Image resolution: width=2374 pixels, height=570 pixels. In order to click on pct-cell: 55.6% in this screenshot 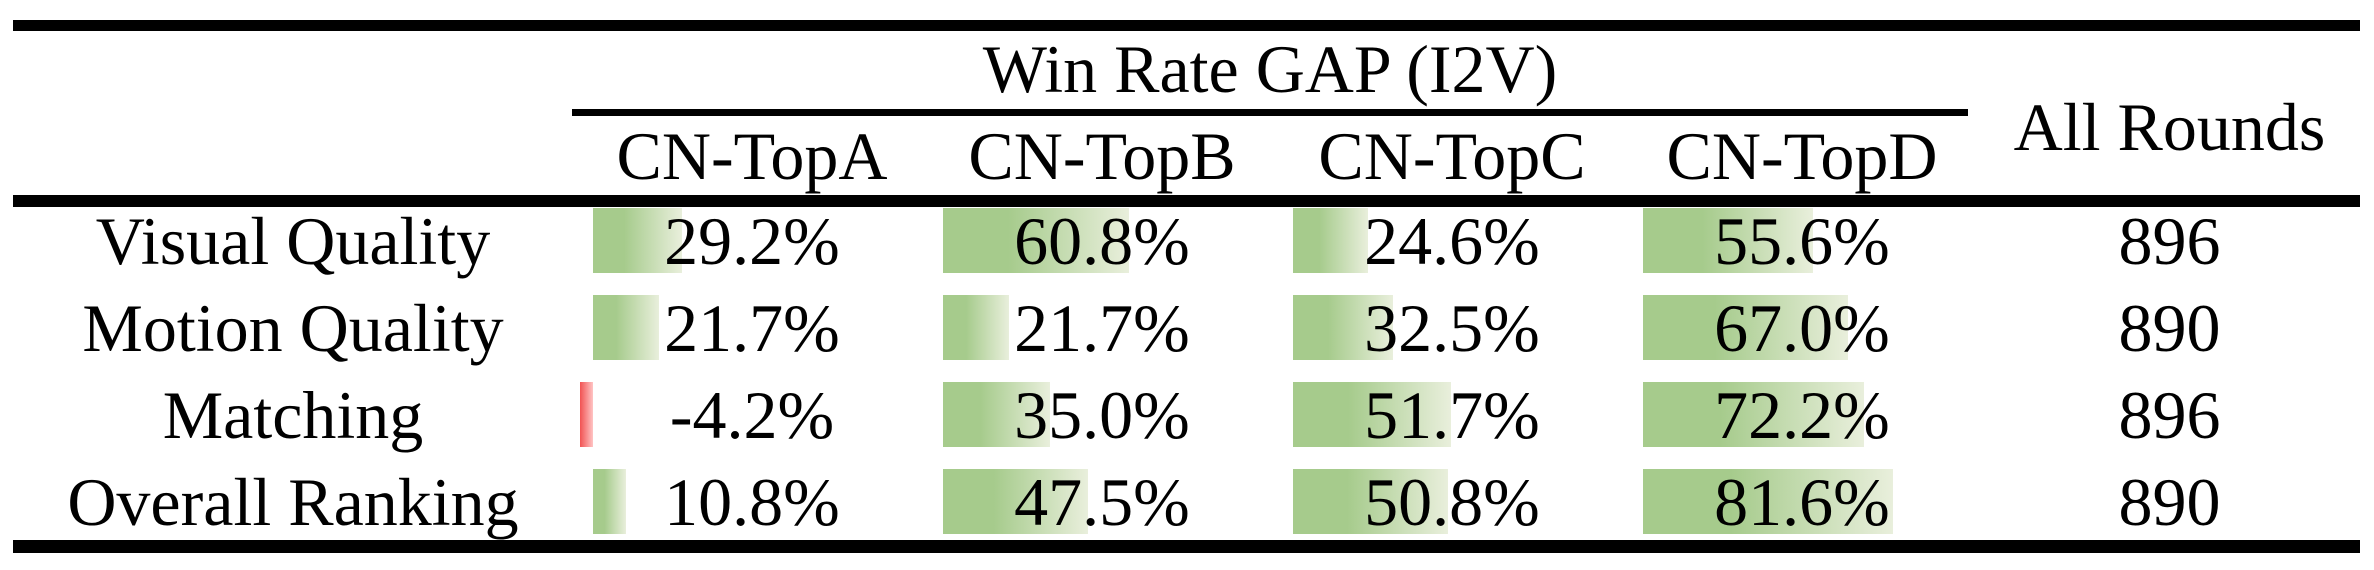, I will do `click(1802, 240)`.